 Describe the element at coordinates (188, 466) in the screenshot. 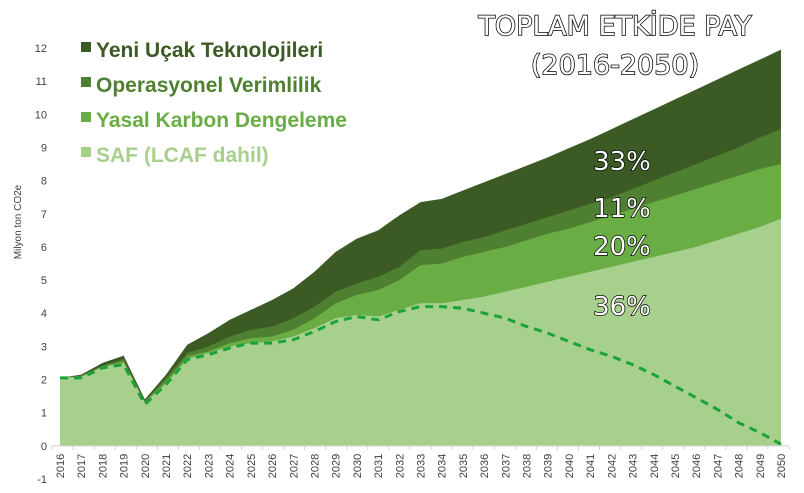

I see `x-tick-label: 2022` at that location.